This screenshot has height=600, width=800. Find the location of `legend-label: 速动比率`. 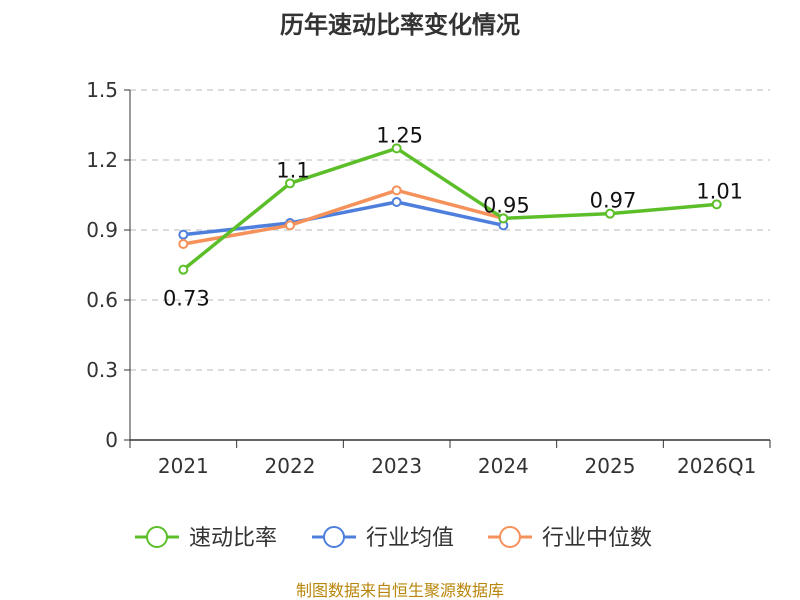

legend-label: 速动比率 is located at coordinates (233, 538).